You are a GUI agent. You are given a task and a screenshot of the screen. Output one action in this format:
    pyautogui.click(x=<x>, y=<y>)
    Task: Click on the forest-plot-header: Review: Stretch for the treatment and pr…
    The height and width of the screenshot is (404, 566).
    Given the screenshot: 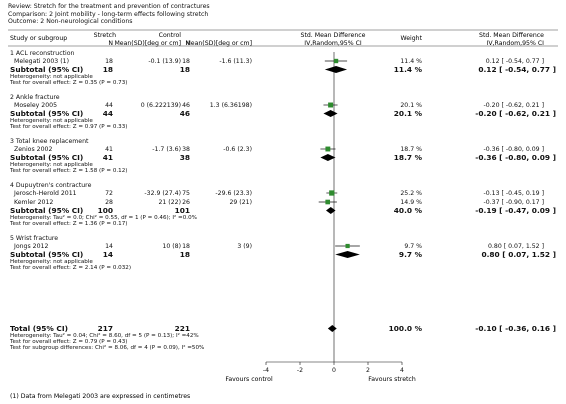 What is the action you would take?
    pyautogui.click(x=109, y=14)
    